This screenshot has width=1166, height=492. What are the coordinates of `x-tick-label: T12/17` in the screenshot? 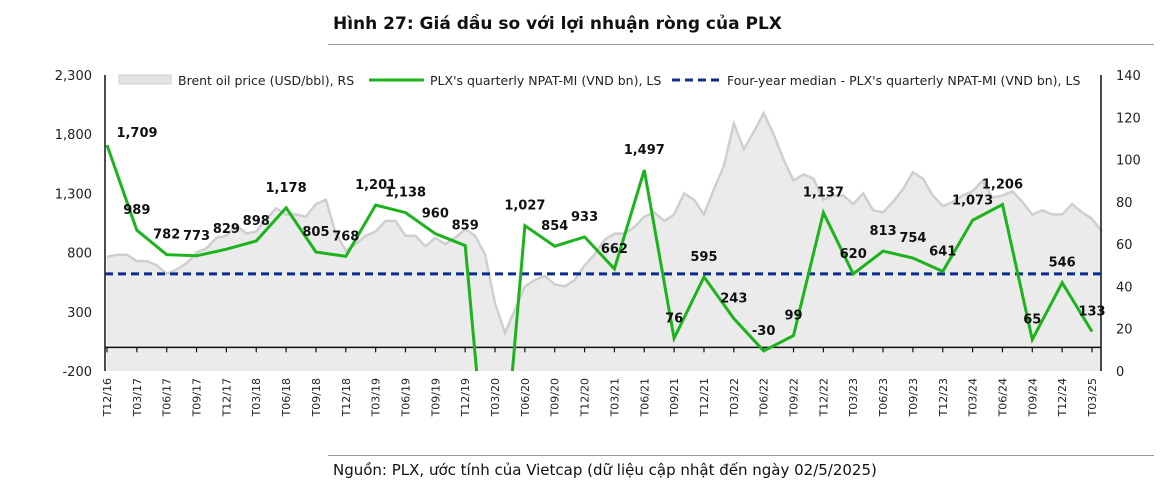 It's located at (226, 397).